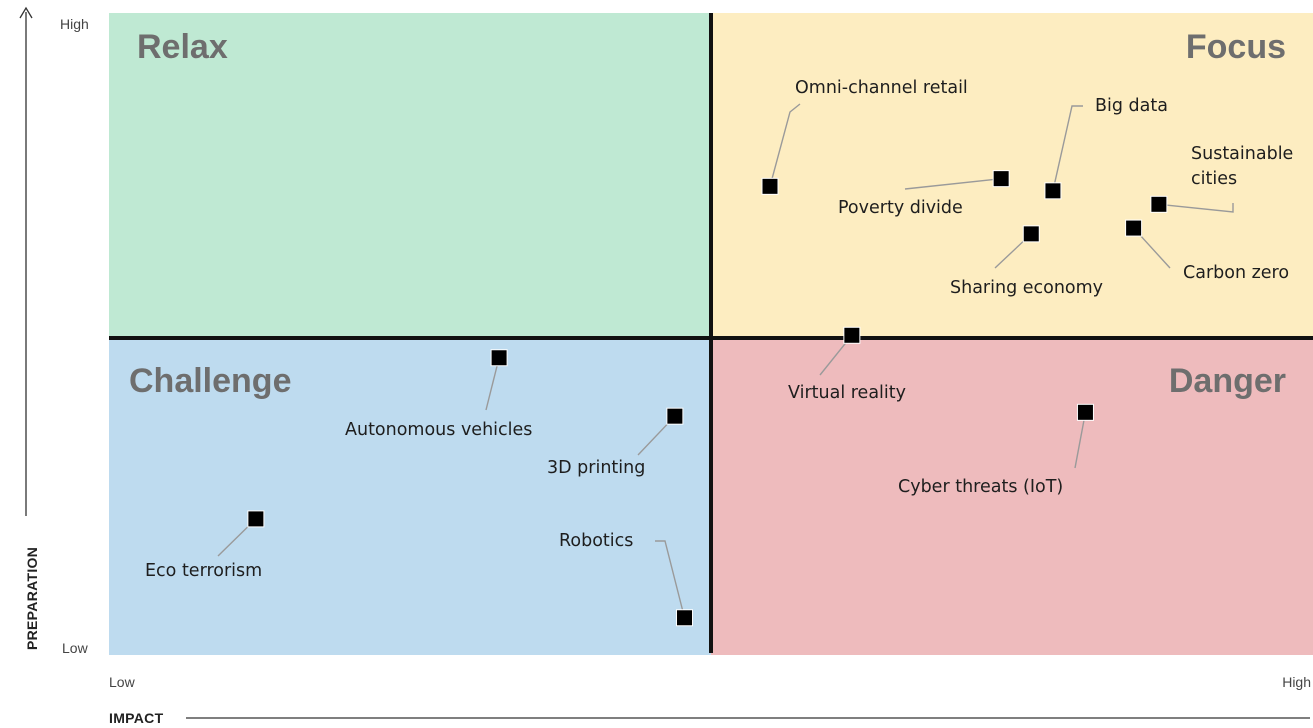 Image resolution: width=1313 pixels, height=728 pixels. What do you see at coordinates (74, 24) in the screenshot?
I see `y-tick-high: High` at bounding box center [74, 24].